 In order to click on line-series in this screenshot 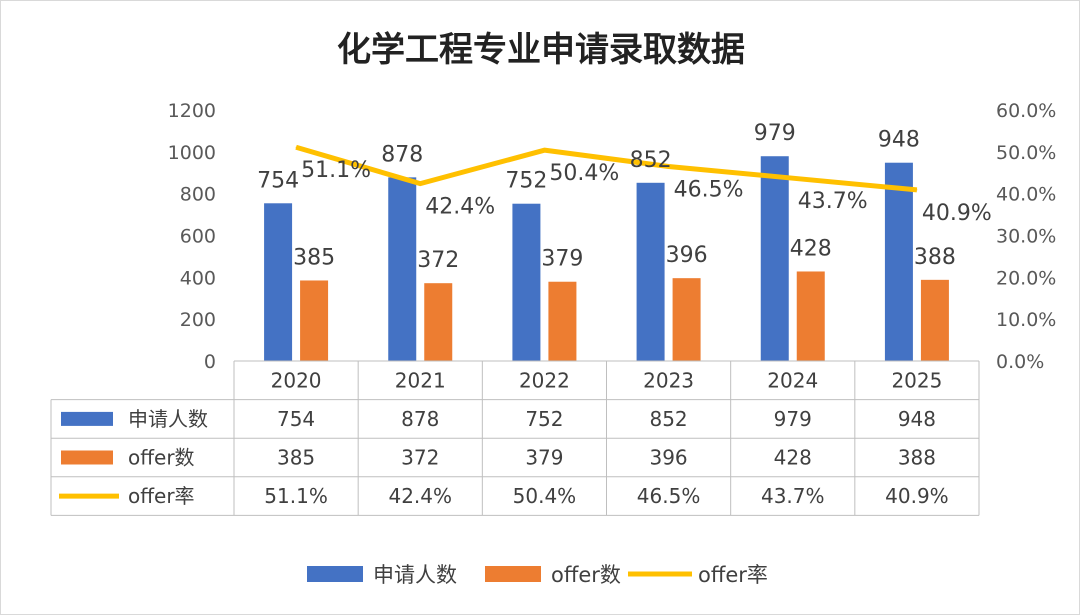, I will do `click(606, 168)`.